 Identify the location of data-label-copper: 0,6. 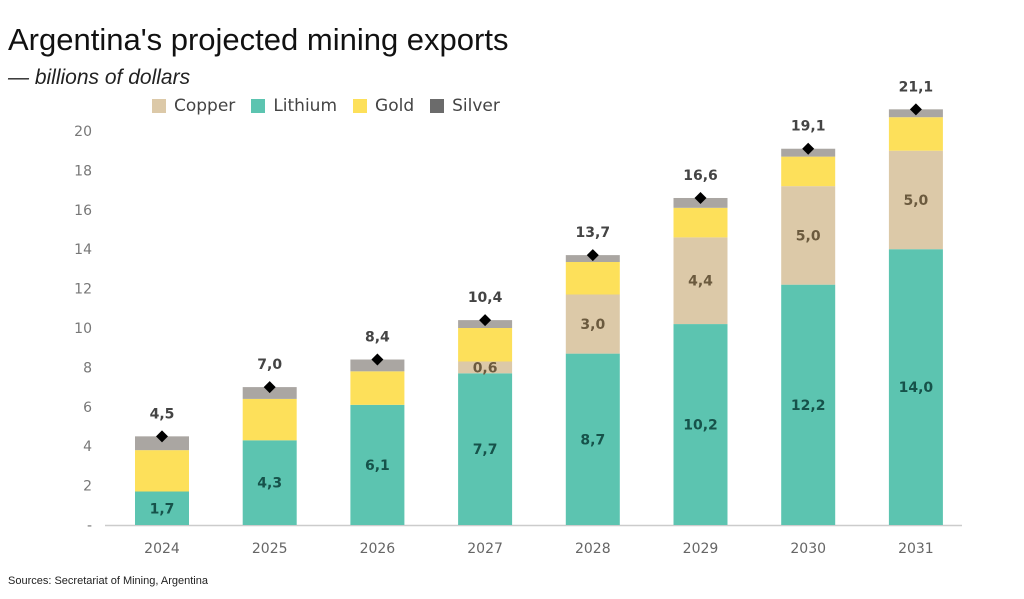
(485, 368).